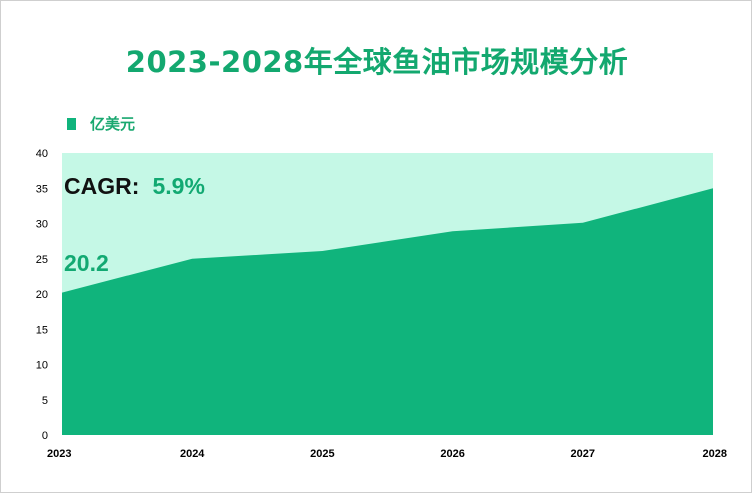 The width and height of the screenshot is (752, 493). Describe the element at coordinates (45, 401) in the screenshot. I see `y-tick-label: 5` at that location.